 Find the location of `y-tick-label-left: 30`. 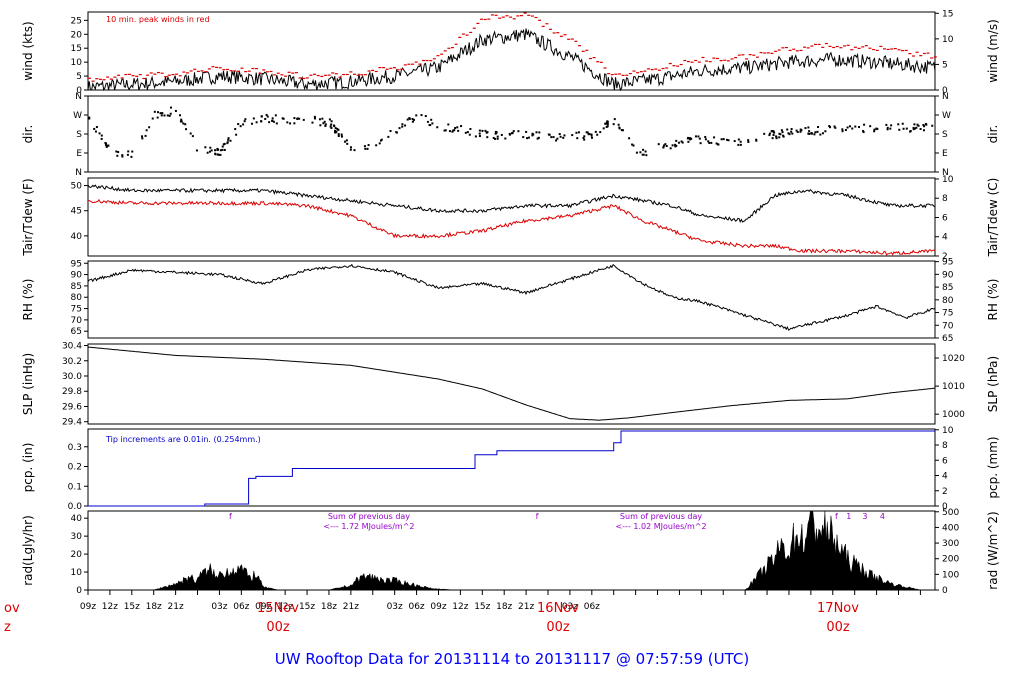

y-tick-label-left: 30 is located at coordinates (77, 537).